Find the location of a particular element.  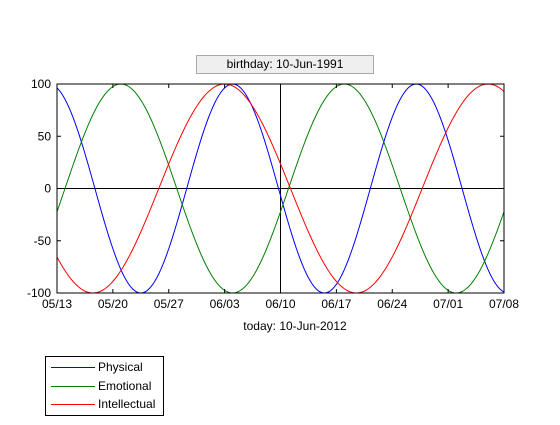

chart-title: birthday: 10-Jun-1991 is located at coordinates (285, 64).